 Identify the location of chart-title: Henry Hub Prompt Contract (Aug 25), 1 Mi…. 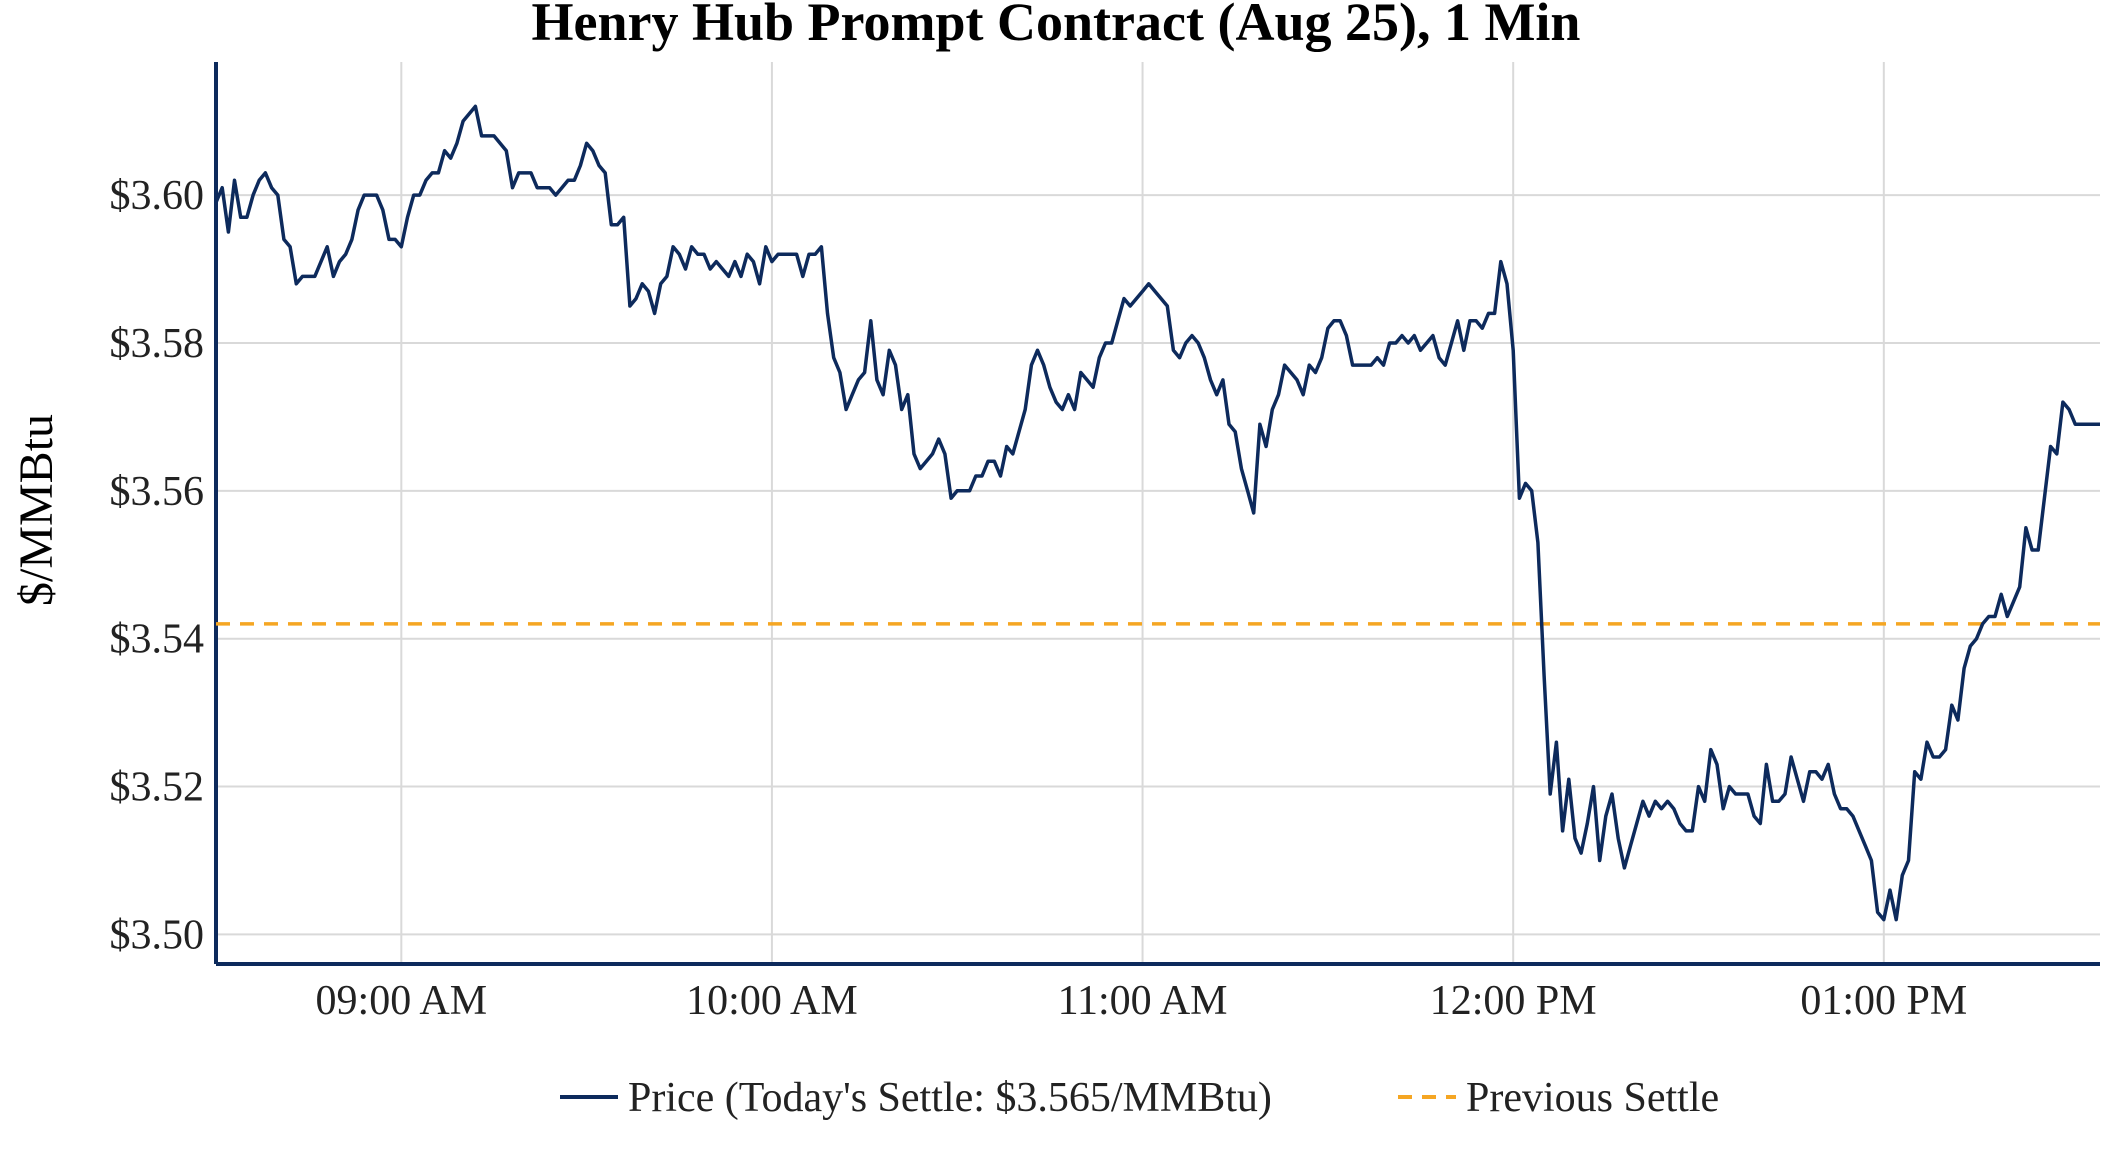
(1056, 26).